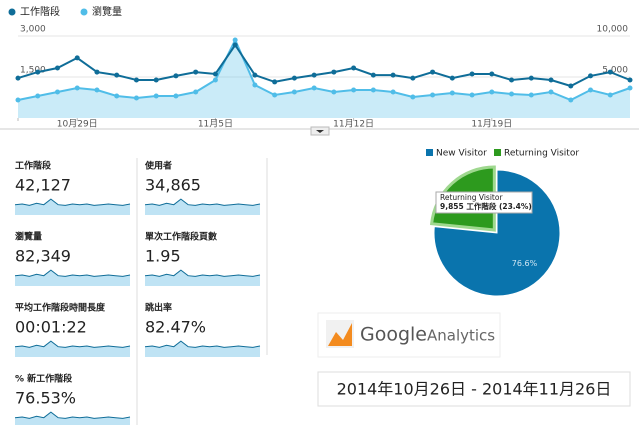 This screenshot has width=639, height=425. Describe the element at coordinates (353, 124) in the screenshot. I see `x-tick-label: 11月12日` at that location.